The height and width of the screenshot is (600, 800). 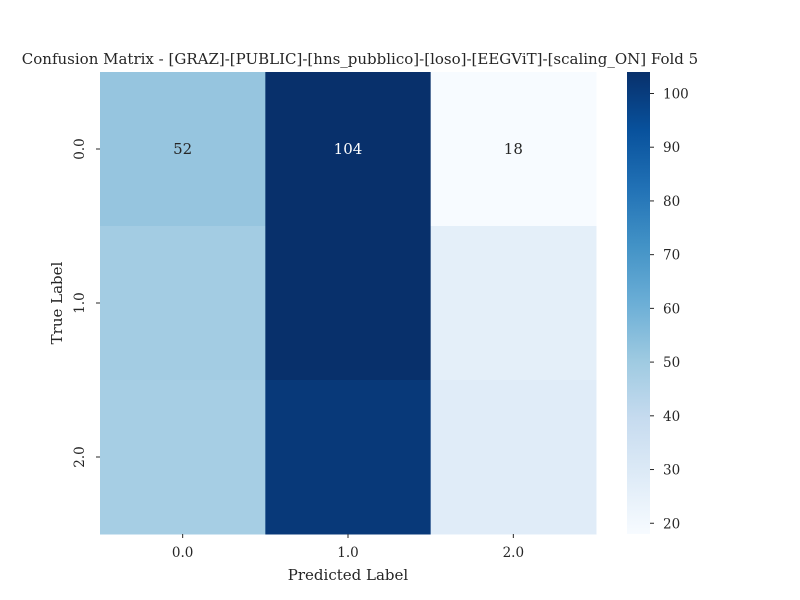 What do you see at coordinates (347, 553) in the screenshot?
I see `x-tick-label: 1.0` at bounding box center [347, 553].